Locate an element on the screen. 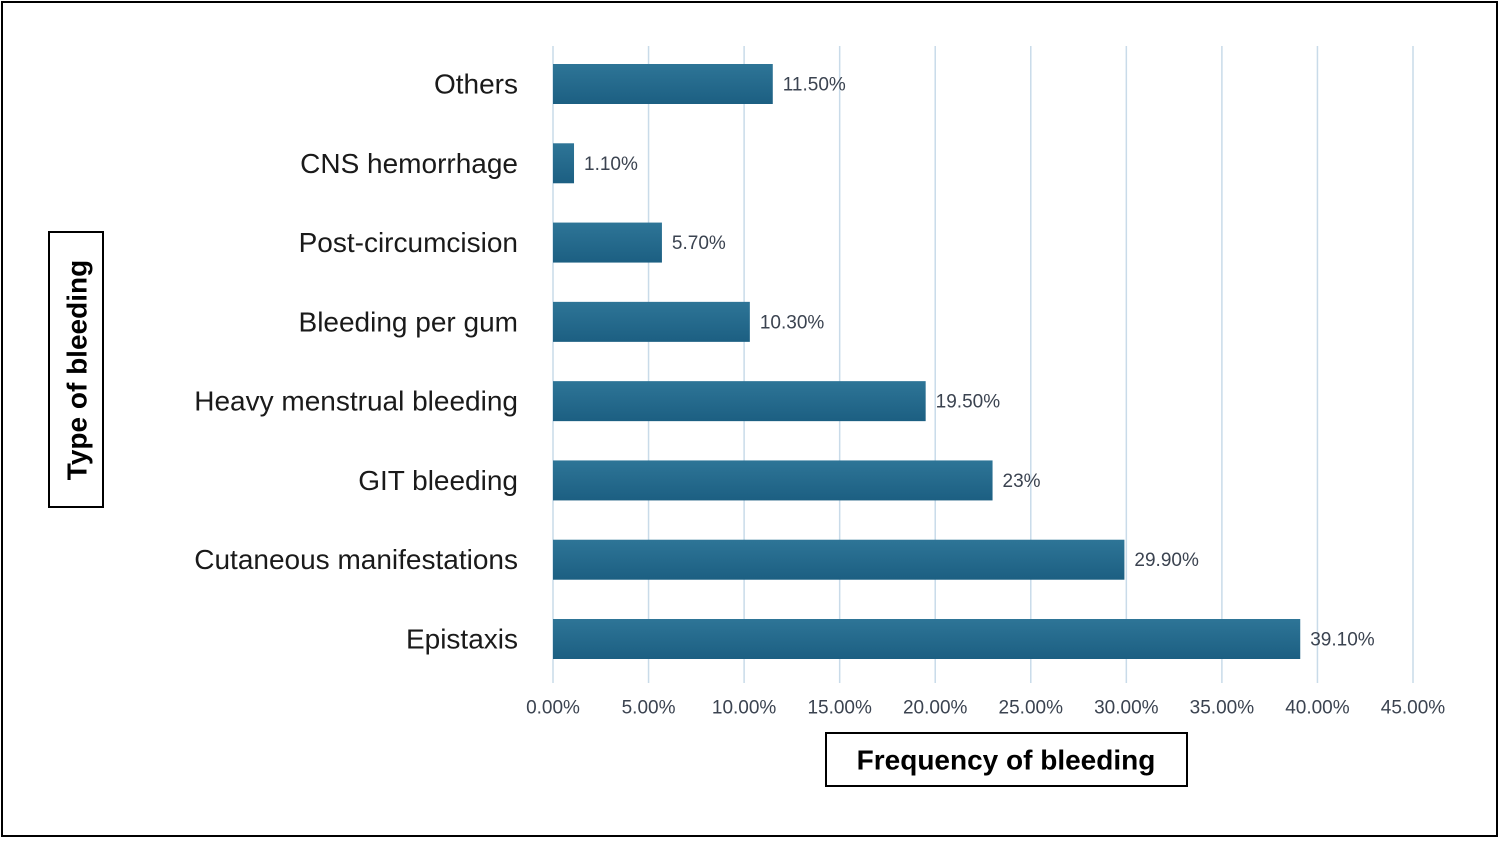 This screenshot has width=1503, height=841. data-label: 11.50% is located at coordinates (814, 85).